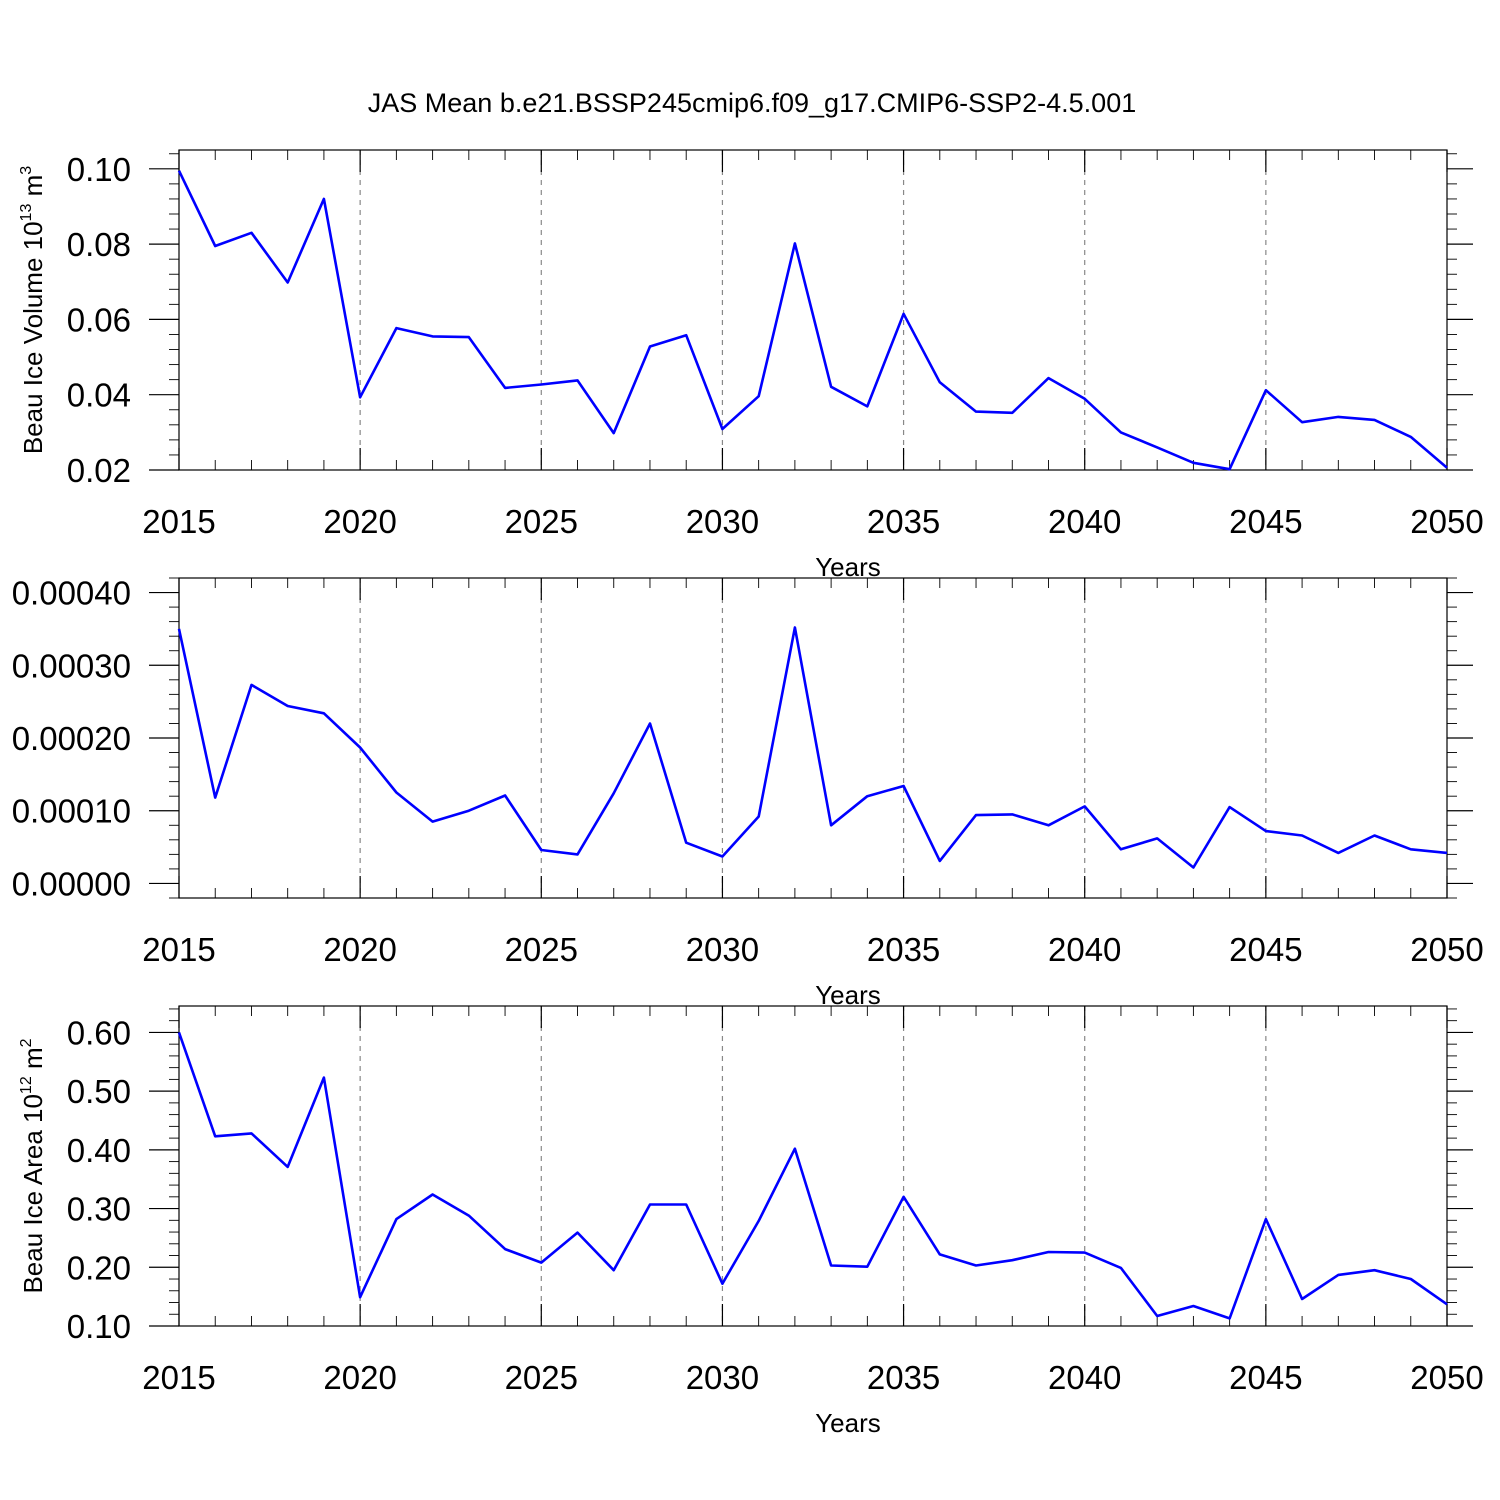 The image size is (1500, 1500). I want to click on y-axis-label: Beau Ice Volume 1013 m3, so click(33, 310).